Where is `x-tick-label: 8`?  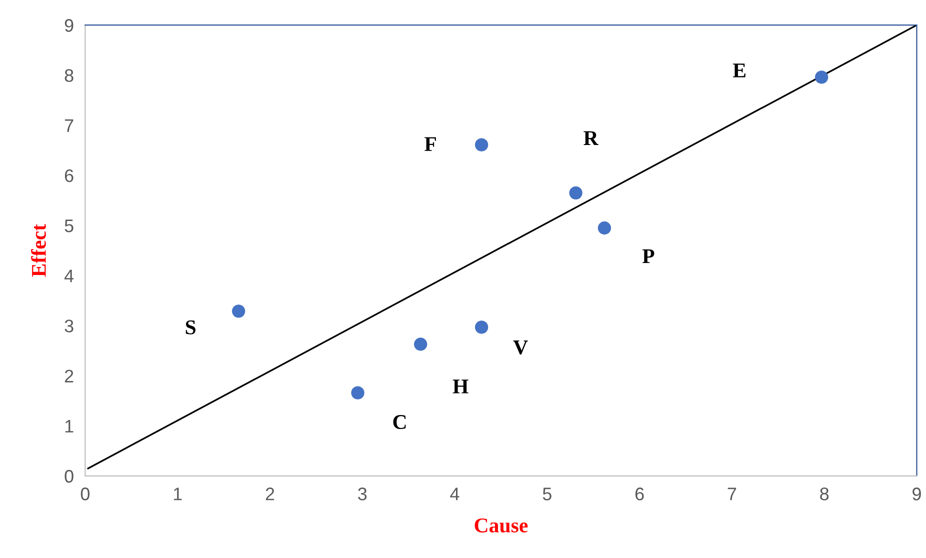 x-tick-label: 8 is located at coordinates (824, 494).